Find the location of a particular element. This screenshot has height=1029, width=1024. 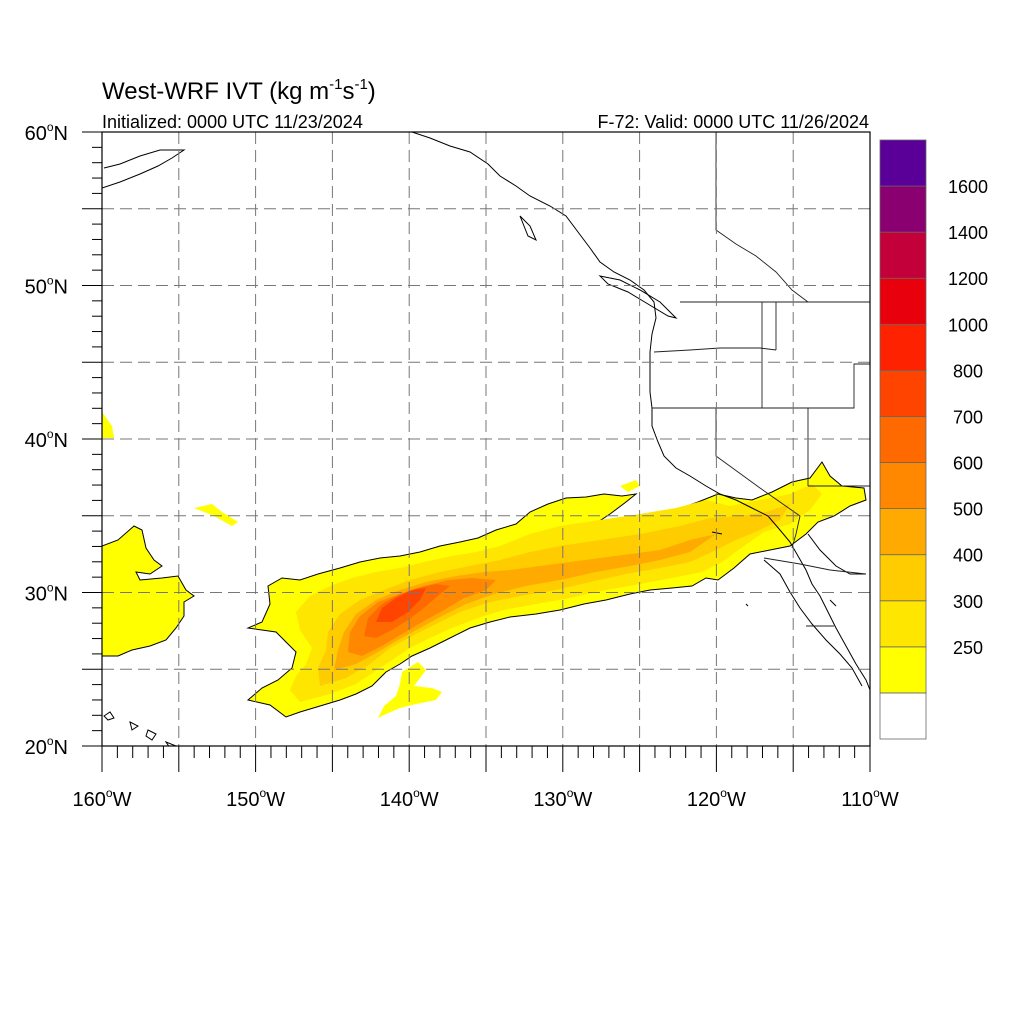

ivt-region-250-west is located at coordinates (148, 591).